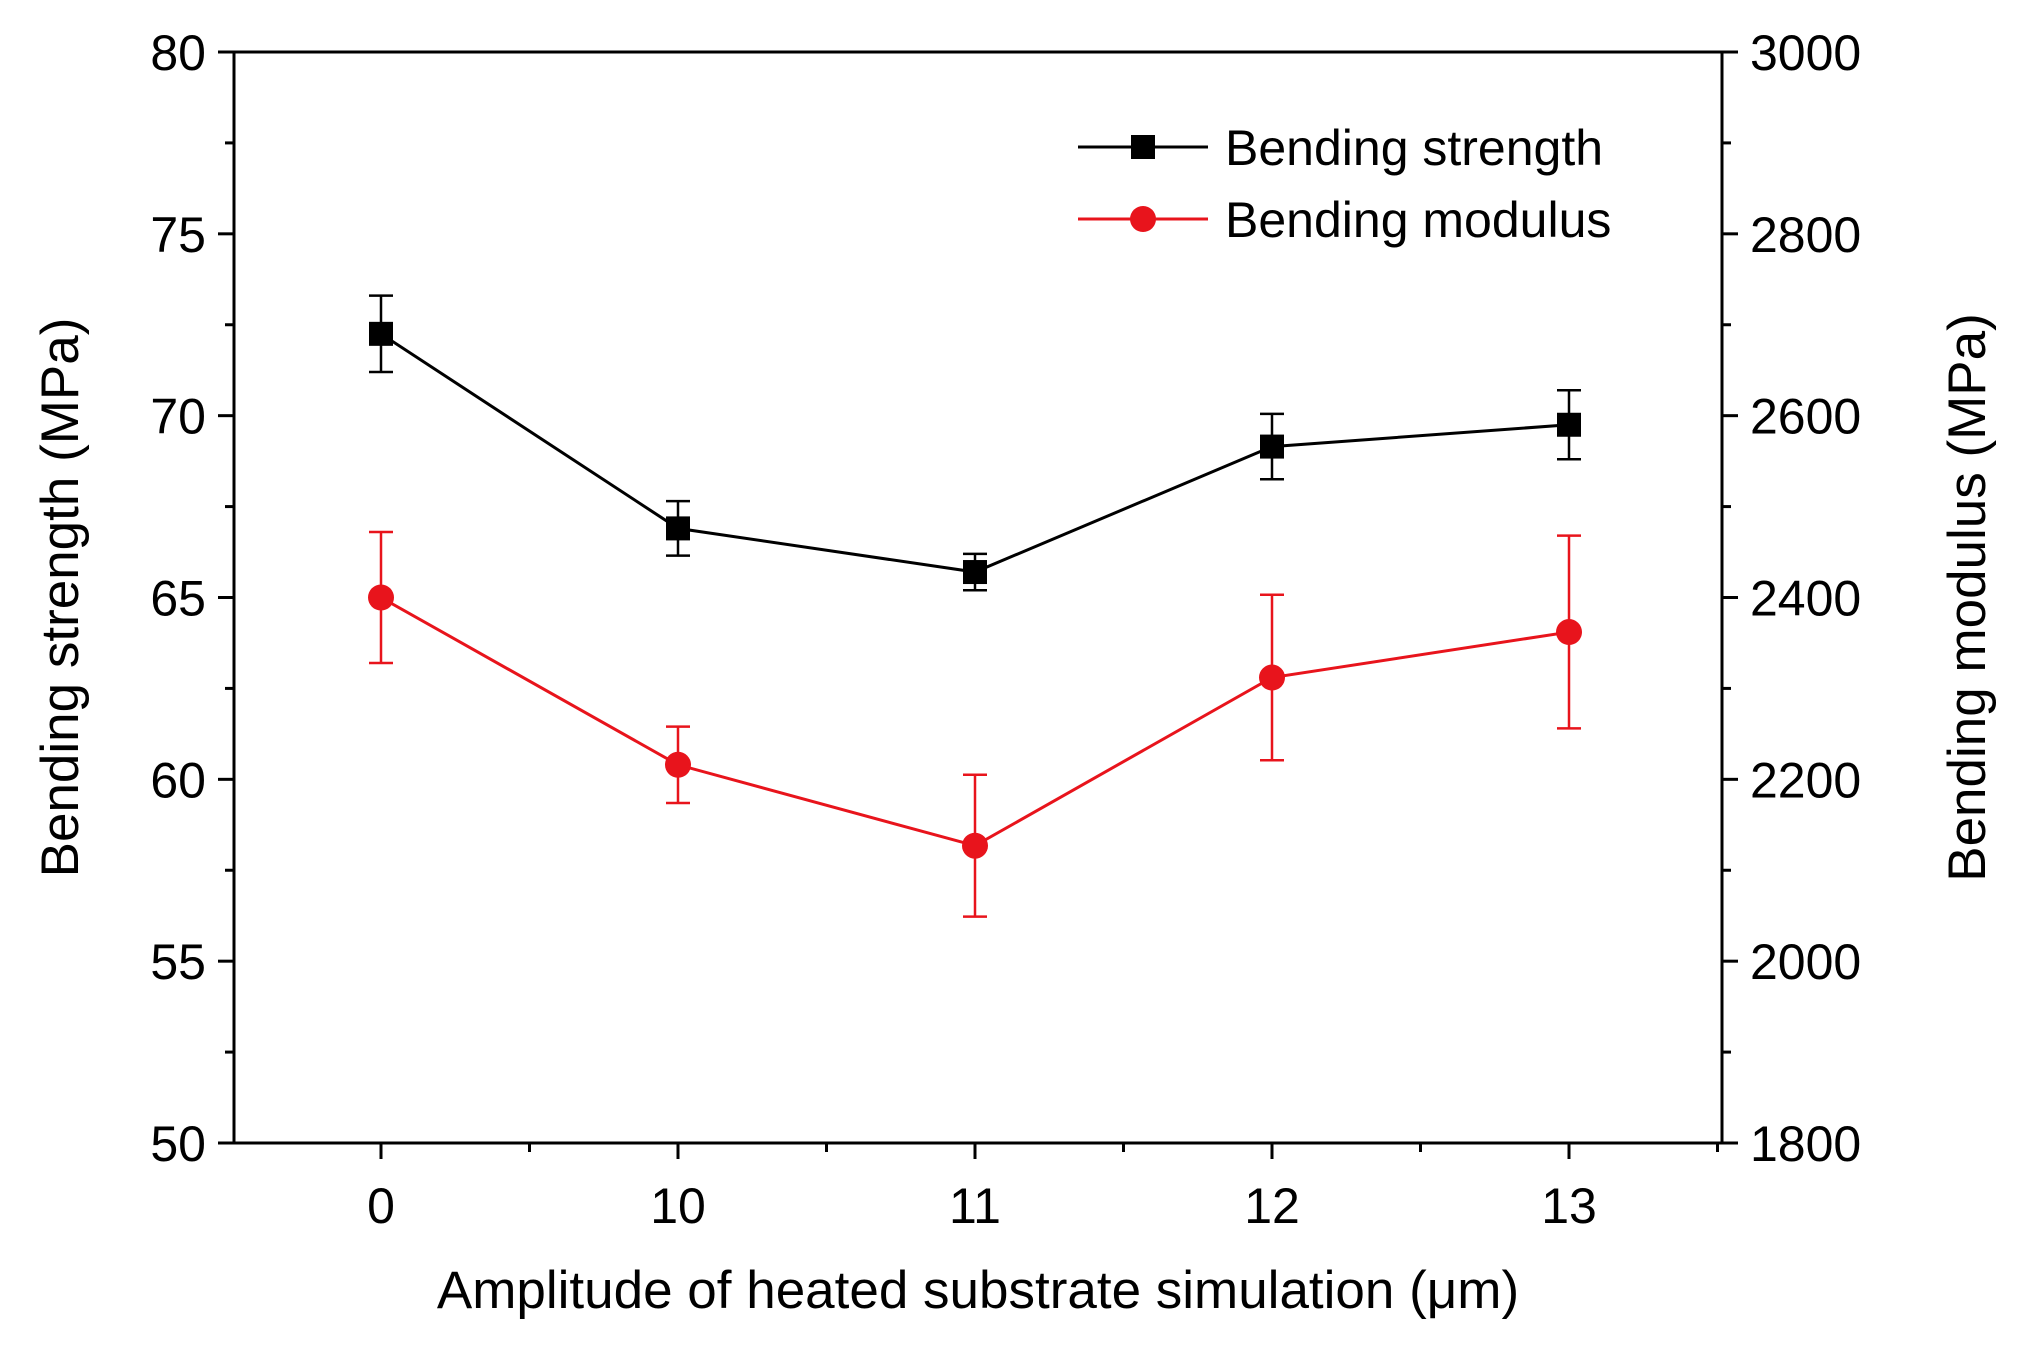 The image size is (2019, 1353). What do you see at coordinates (1805, 599) in the screenshot?
I see `y-right-tick-label: 2400` at bounding box center [1805, 599].